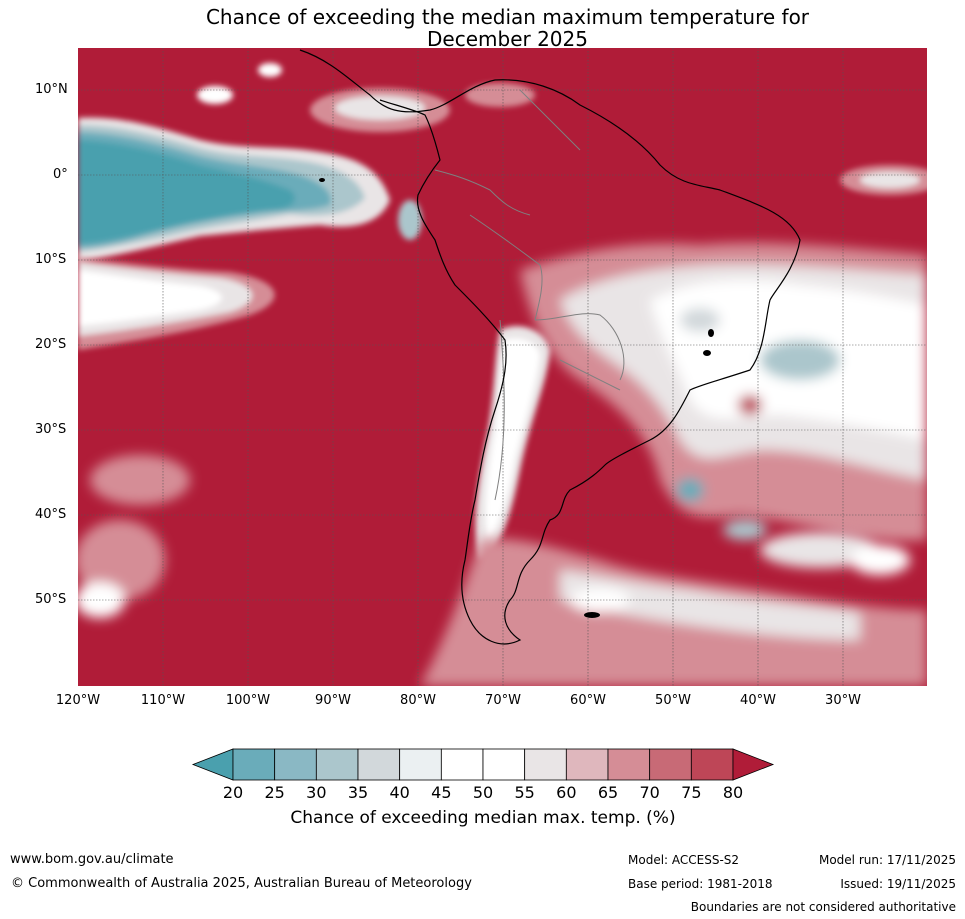 This screenshot has height=919, width=965. I want to click on colorbar-tick-label: 20, so click(233, 792).